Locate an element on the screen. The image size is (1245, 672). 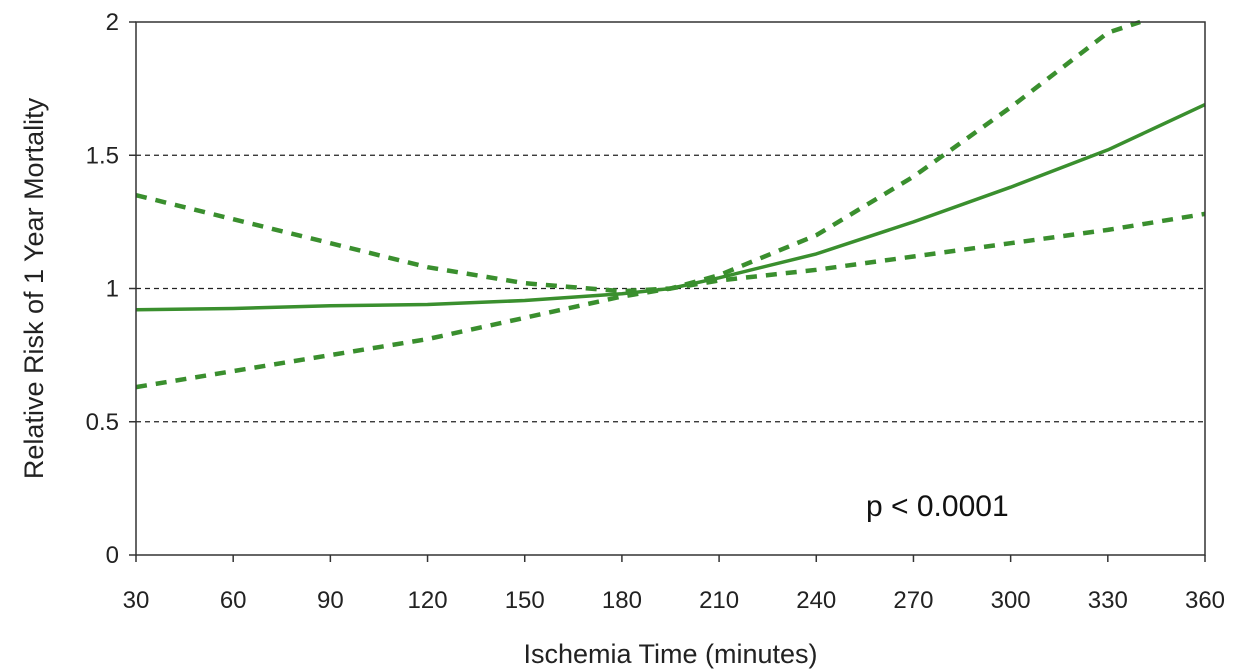
x-tick-label-360: 360 is located at coordinates (1205, 600).